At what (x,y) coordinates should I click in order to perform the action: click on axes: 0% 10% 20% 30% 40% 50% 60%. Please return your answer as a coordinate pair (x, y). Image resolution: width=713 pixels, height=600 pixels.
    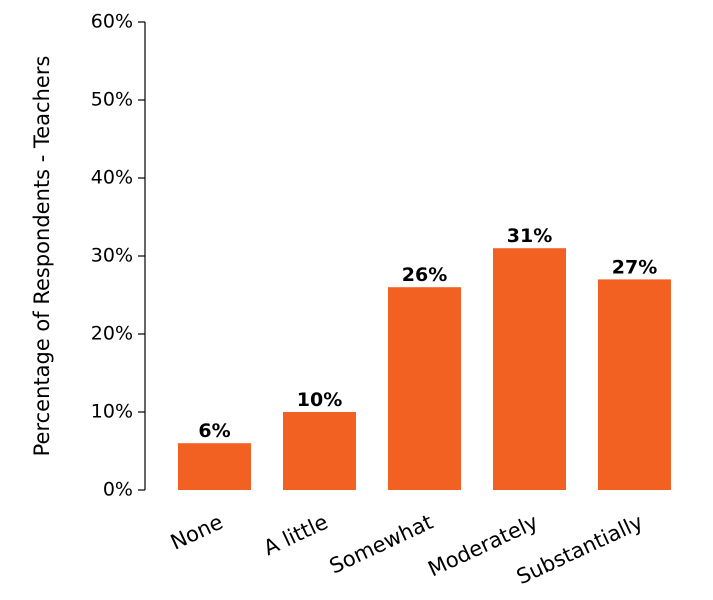
    Looking at the image, I should click on (118, 256).